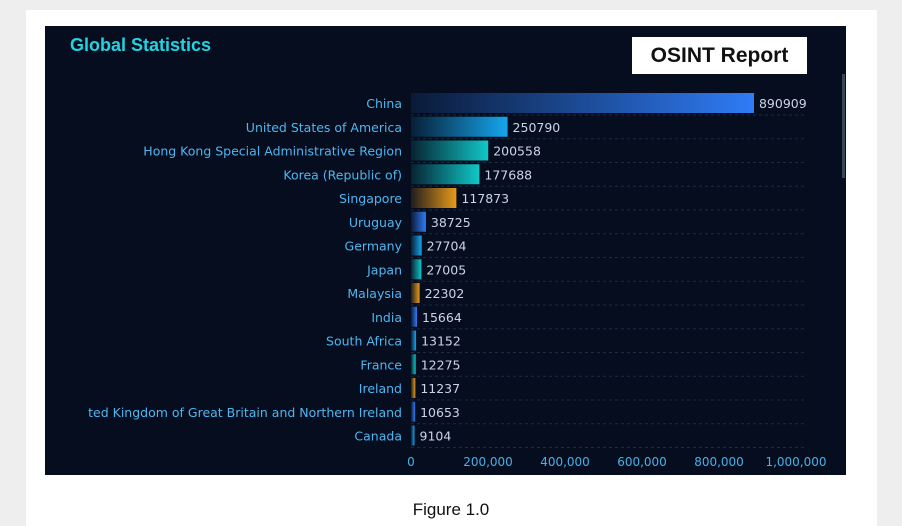  What do you see at coordinates (386, 317) in the screenshot?
I see `category-label: India` at bounding box center [386, 317].